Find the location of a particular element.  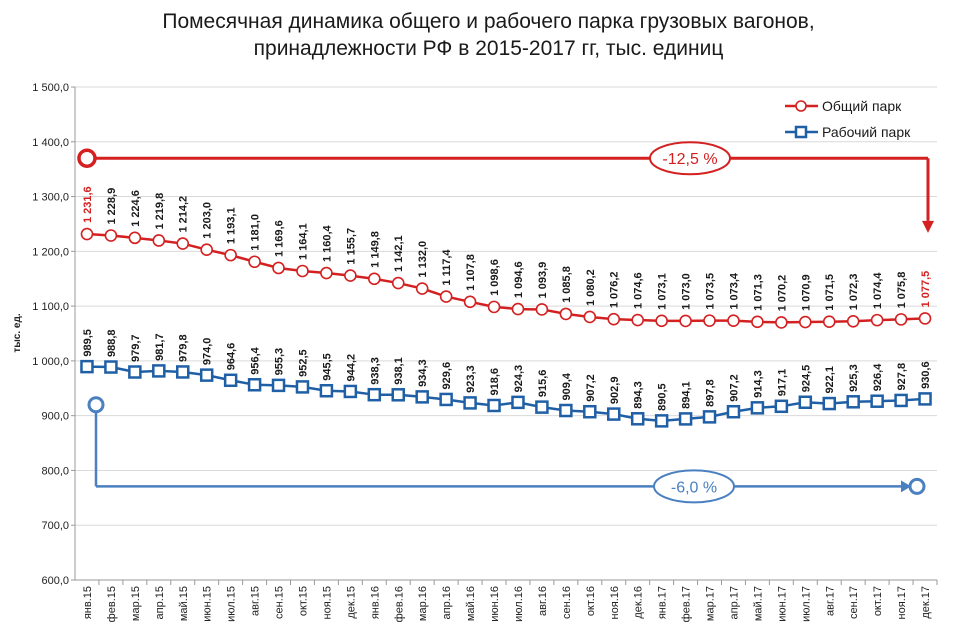

data-label-total: 1 076,2 is located at coordinates (615, 289).